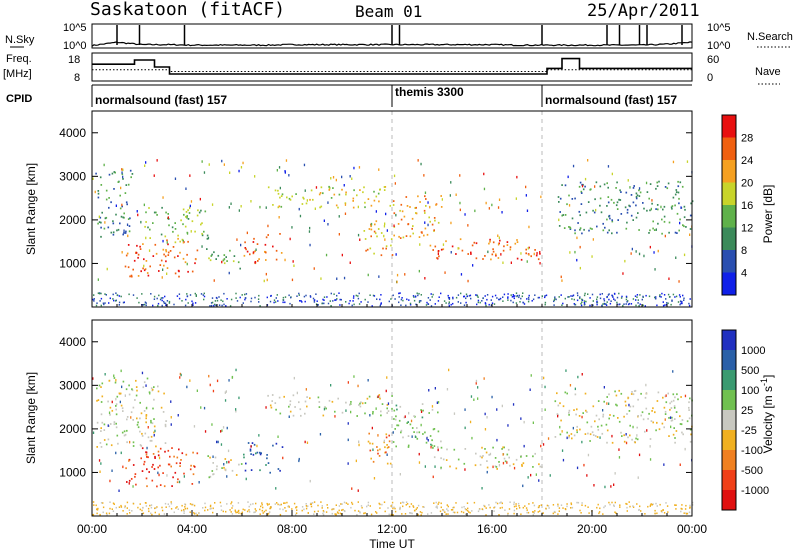 The image size is (800, 559). I want to click on cpid-segment-label: themis 3300, so click(429, 92).